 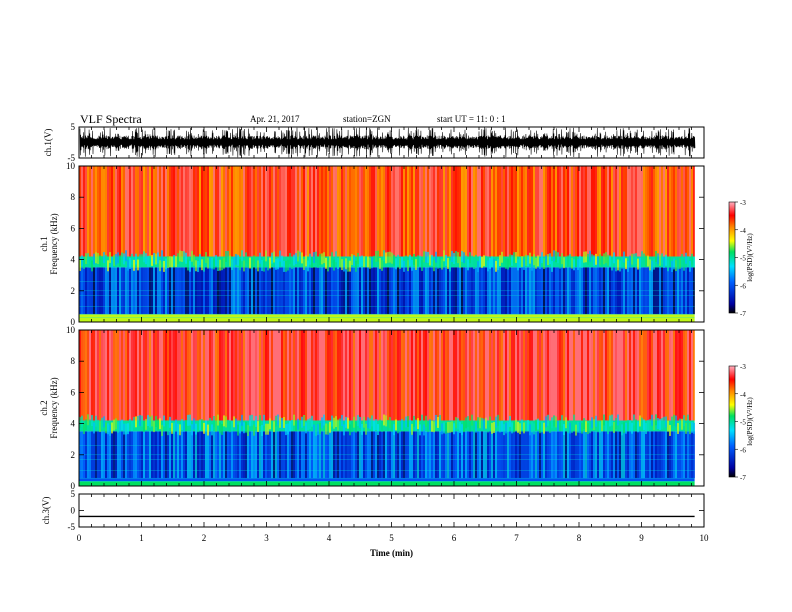 I want to click on y-tick-label: 6, so click(x=73, y=228).